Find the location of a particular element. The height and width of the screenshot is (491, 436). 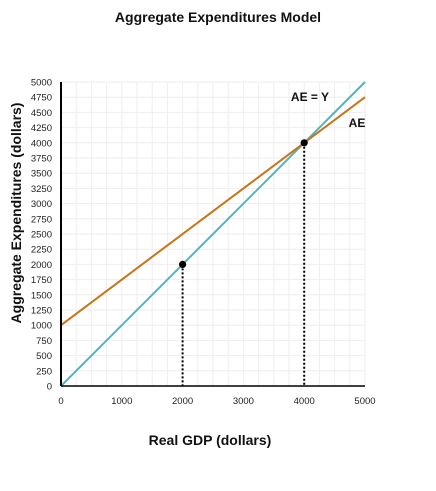

y-tick-label: 1500 is located at coordinates (41, 295).